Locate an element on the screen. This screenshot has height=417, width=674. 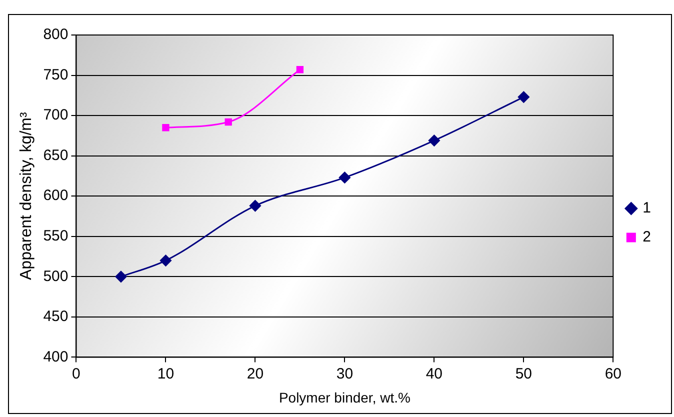
y-tick-label: 600 is located at coordinates (55, 195).